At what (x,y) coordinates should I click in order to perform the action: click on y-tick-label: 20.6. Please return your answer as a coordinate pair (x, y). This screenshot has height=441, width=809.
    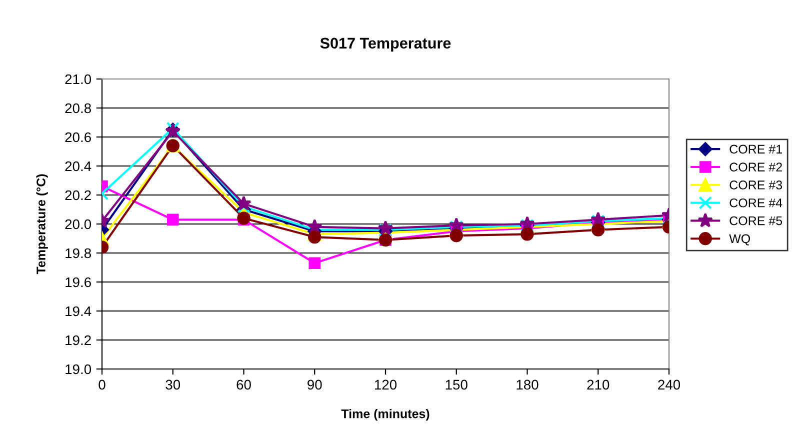
    Looking at the image, I should click on (78, 137).